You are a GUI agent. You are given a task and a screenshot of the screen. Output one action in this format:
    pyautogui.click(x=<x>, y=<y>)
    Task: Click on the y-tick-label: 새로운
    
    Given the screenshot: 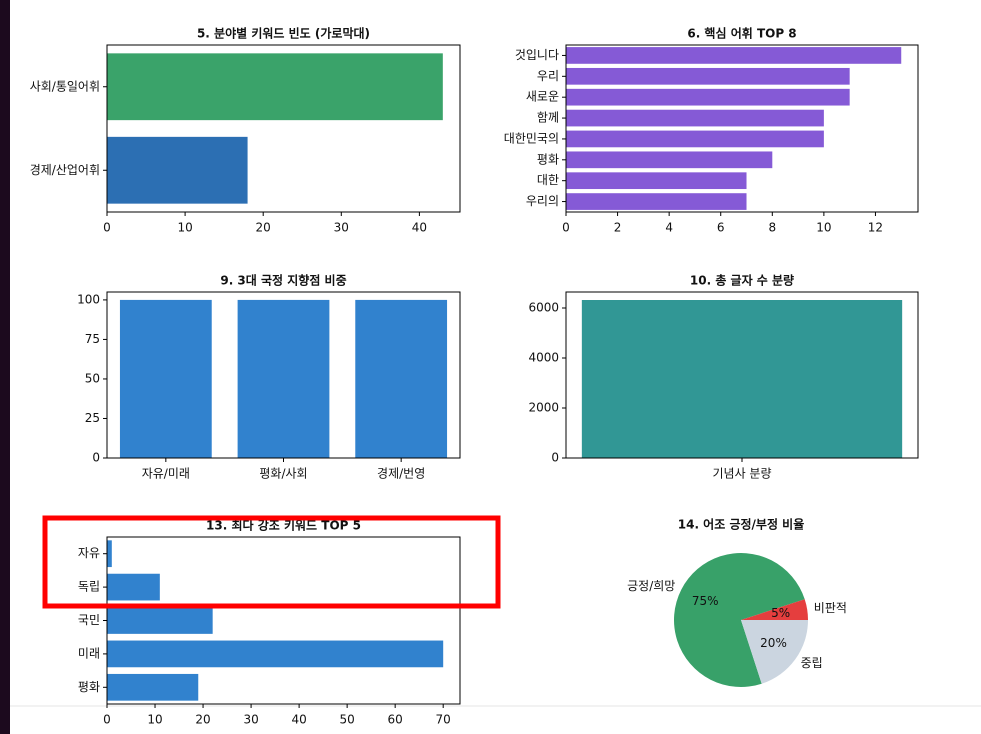 What is the action you would take?
    pyautogui.click(x=542, y=97)
    